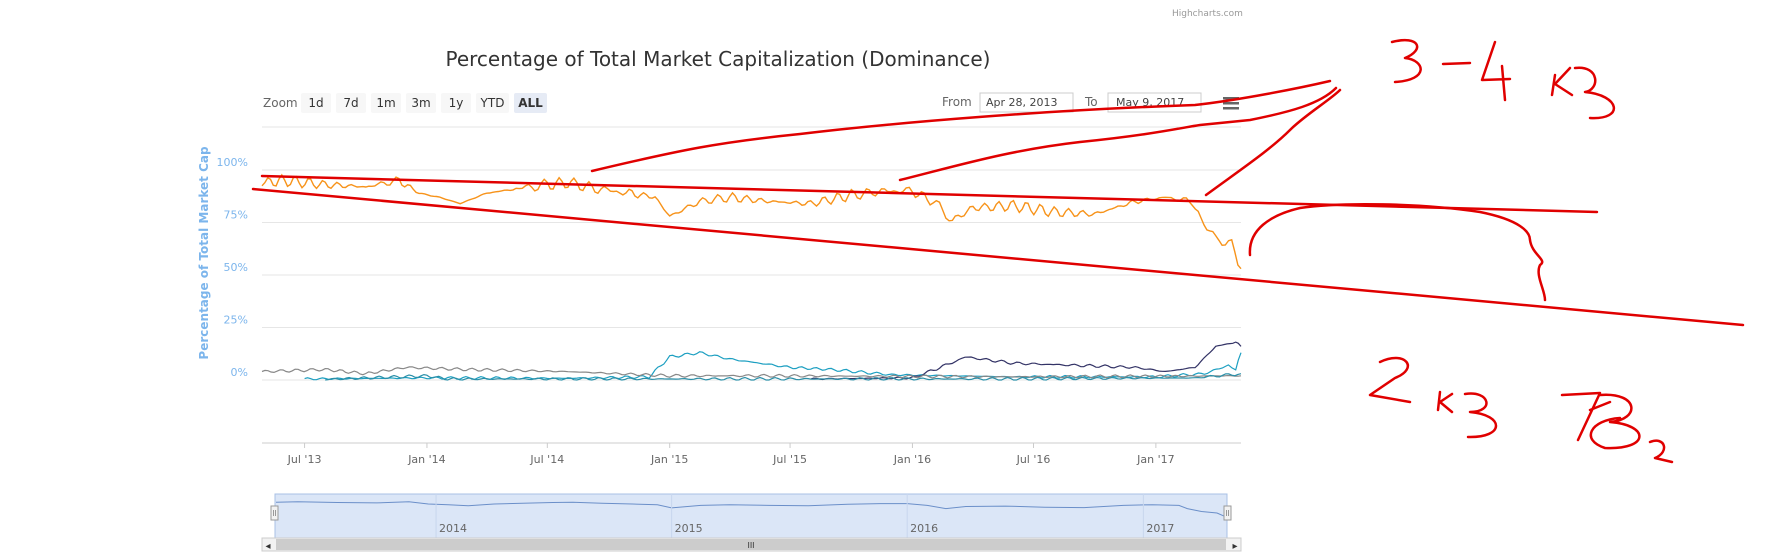 This screenshot has height=555, width=1765. I want to click on zoom-button-1m: 1m, so click(386, 103).